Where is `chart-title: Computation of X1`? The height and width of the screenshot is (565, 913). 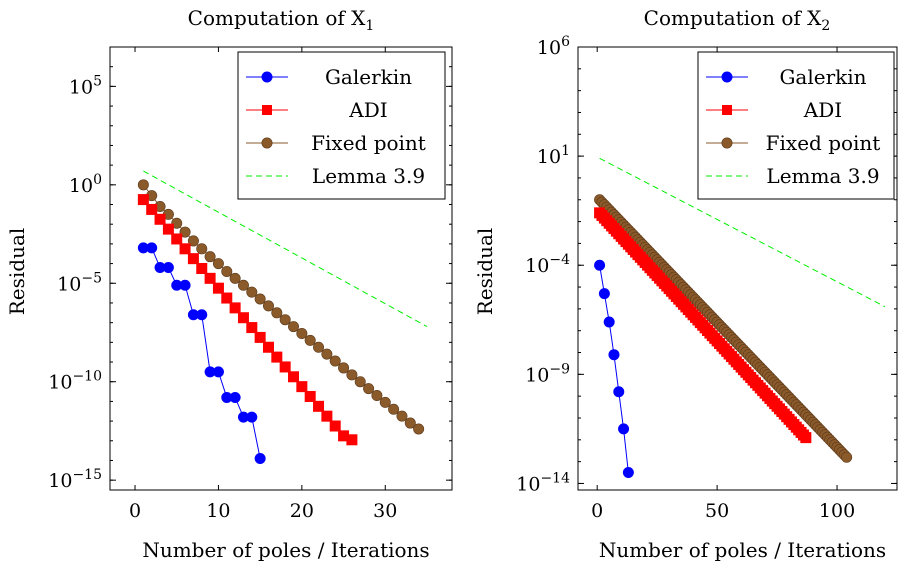
chart-title: Computation of X1 is located at coordinates (281, 20).